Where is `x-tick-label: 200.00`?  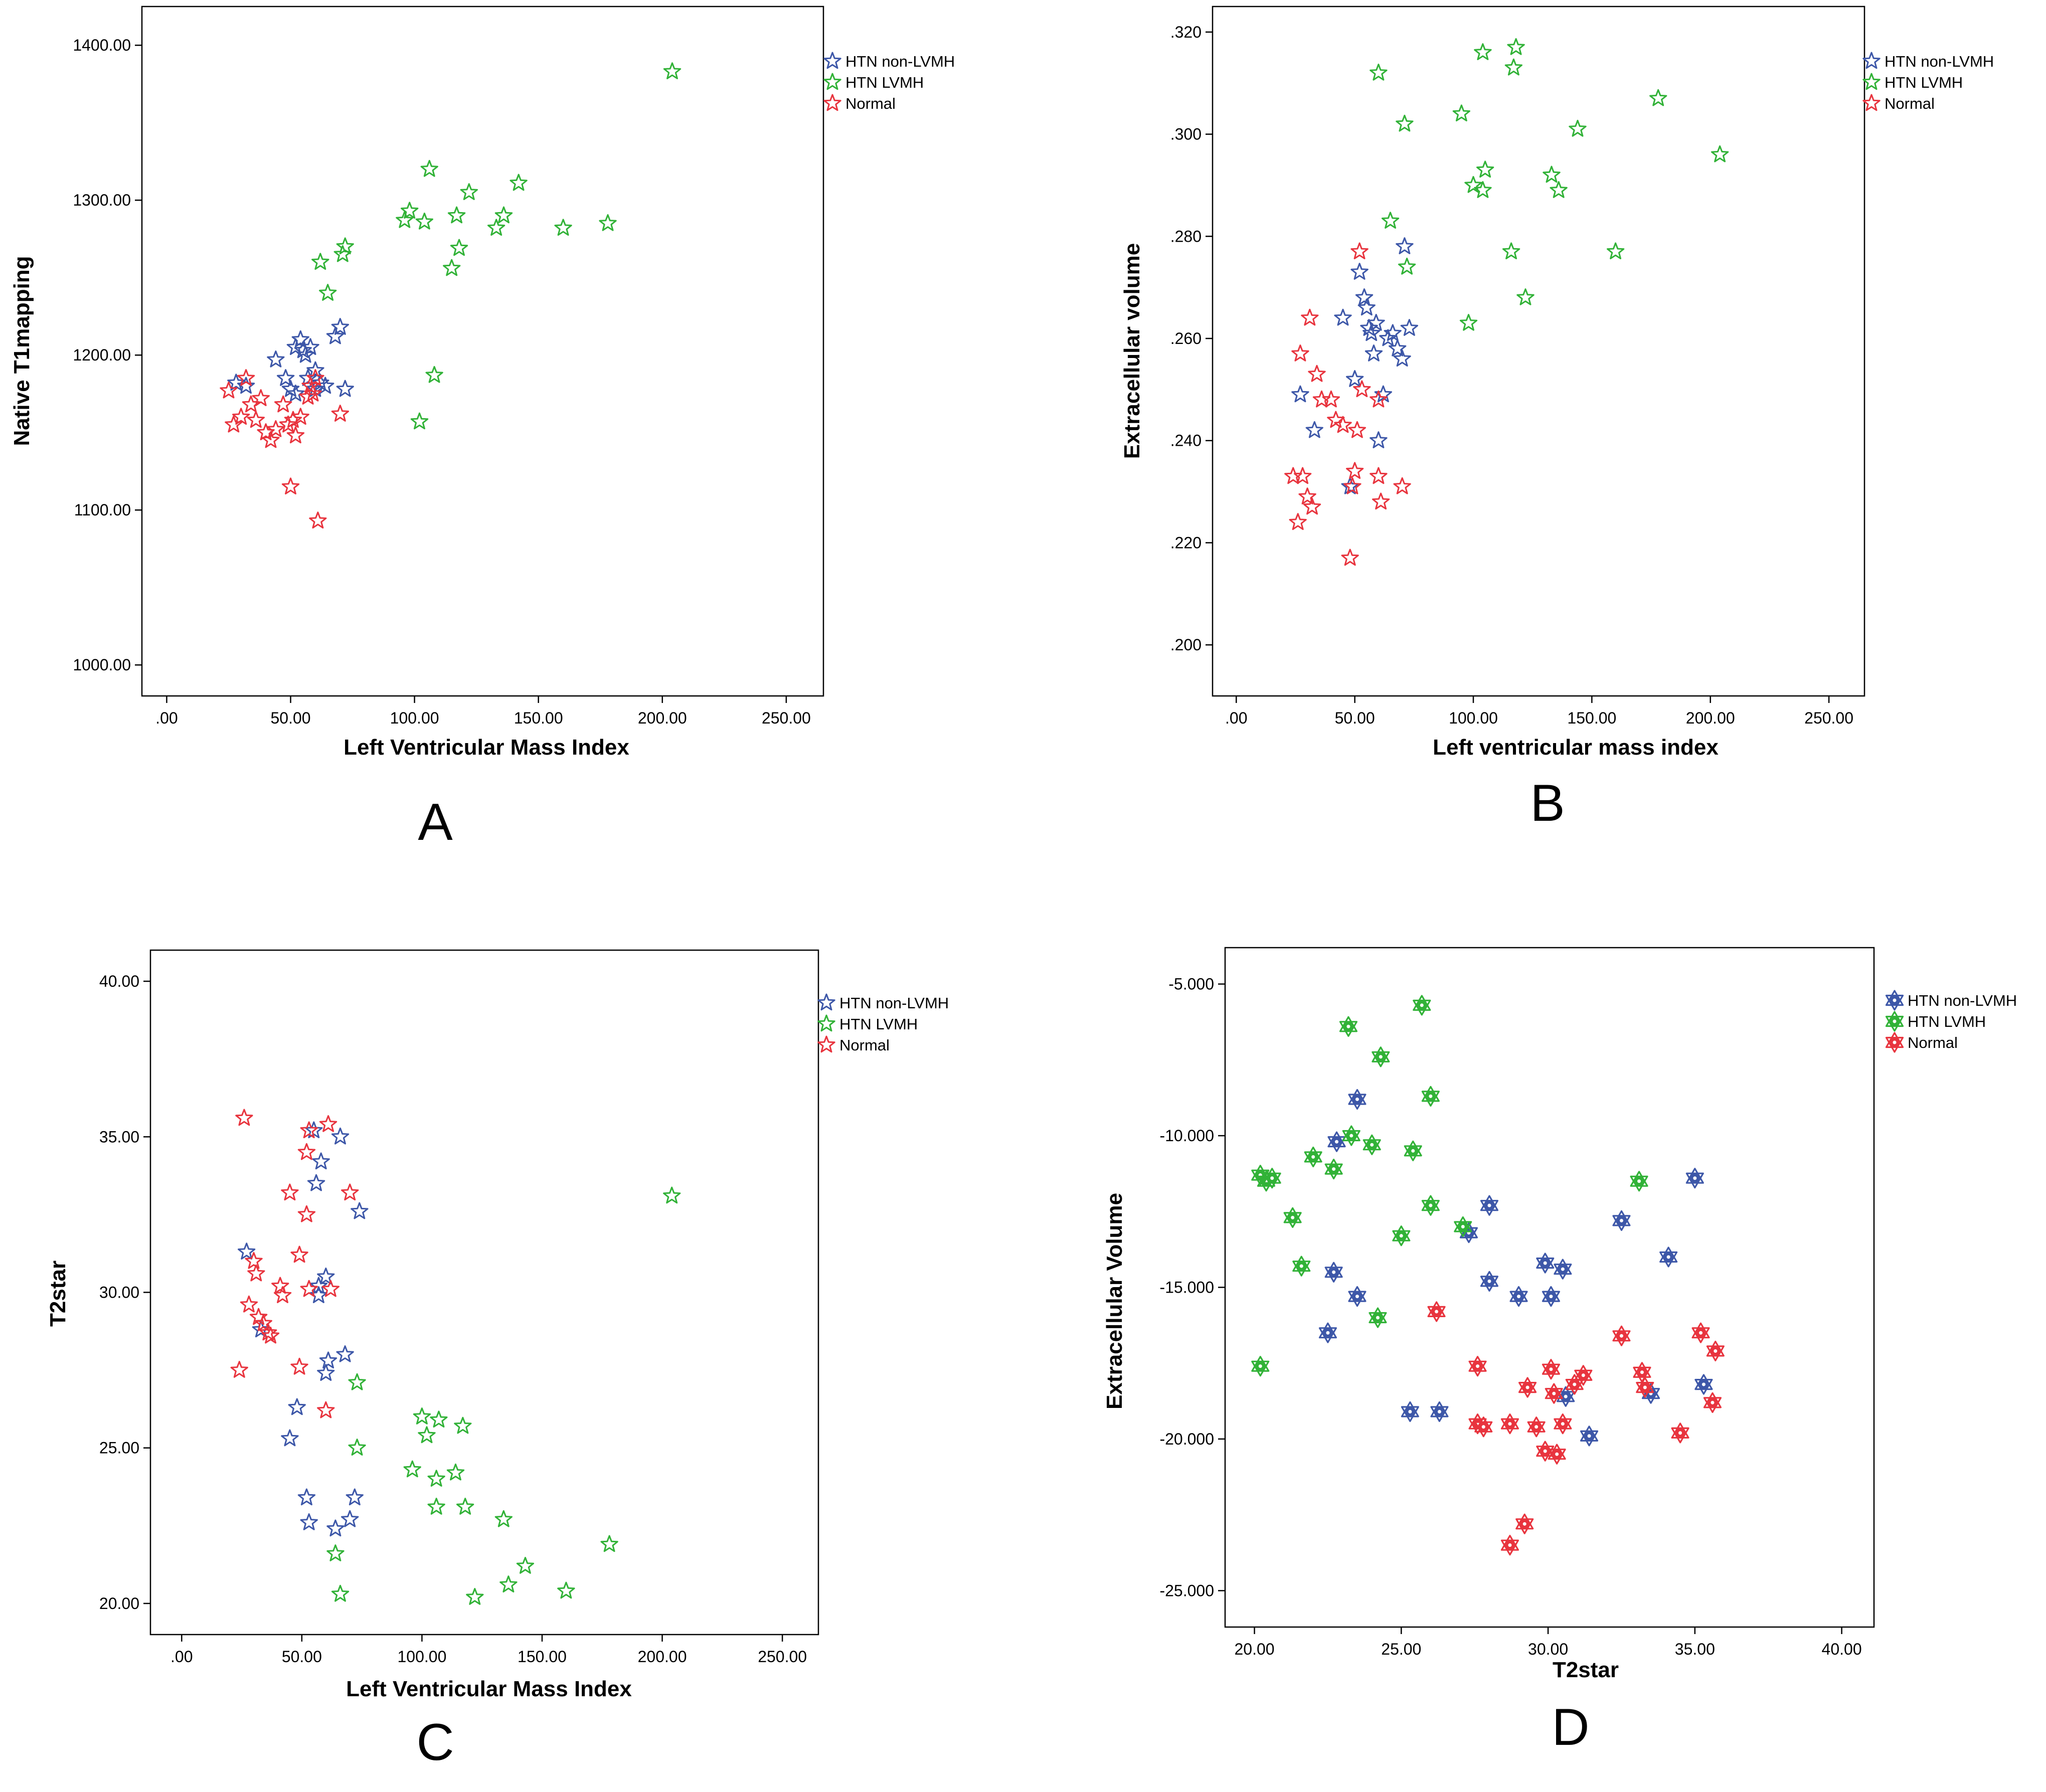
x-tick-label: 200.00 is located at coordinates (662, 1657).